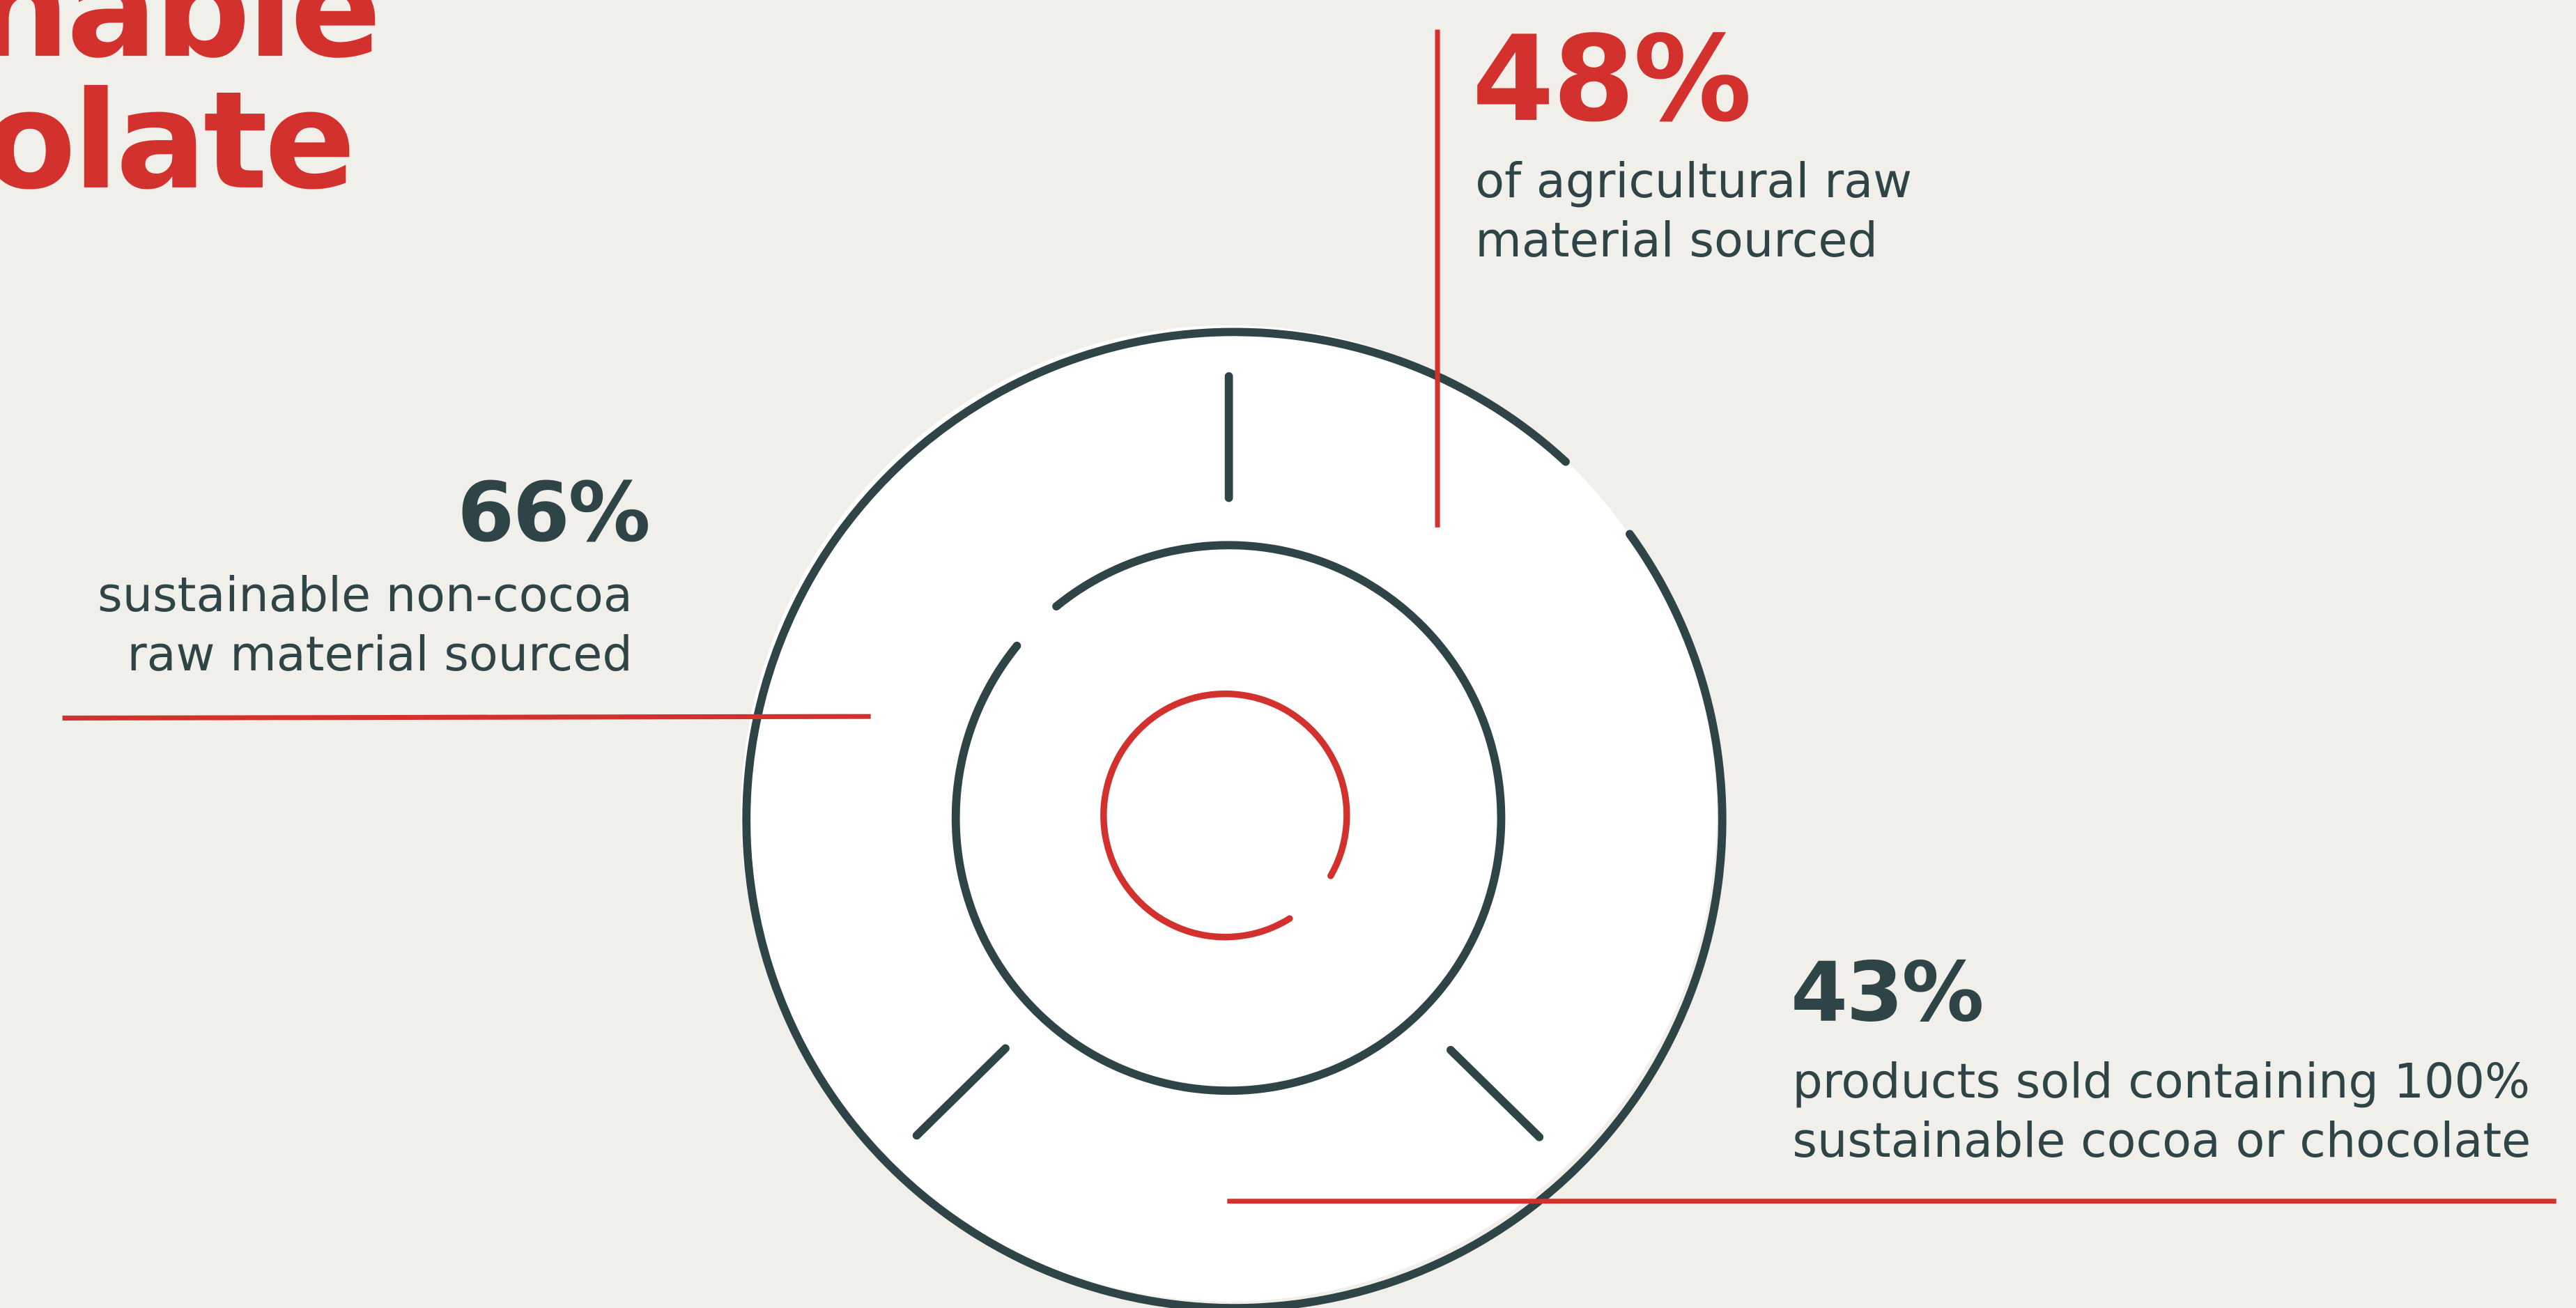 The image size is (2576, 1308). What do you see at coordinates (2161, 1081) in the screenshot?
I see `stat-cocoa-products-desc-line-1: products sold containing 100%` at bounding box center [2161, 1081].